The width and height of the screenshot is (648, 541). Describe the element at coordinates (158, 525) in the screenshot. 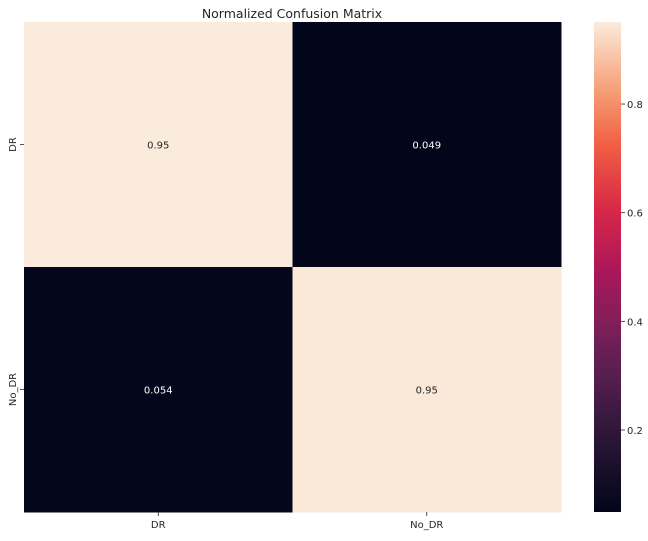

I see `x-tick-label: DR` at that location.